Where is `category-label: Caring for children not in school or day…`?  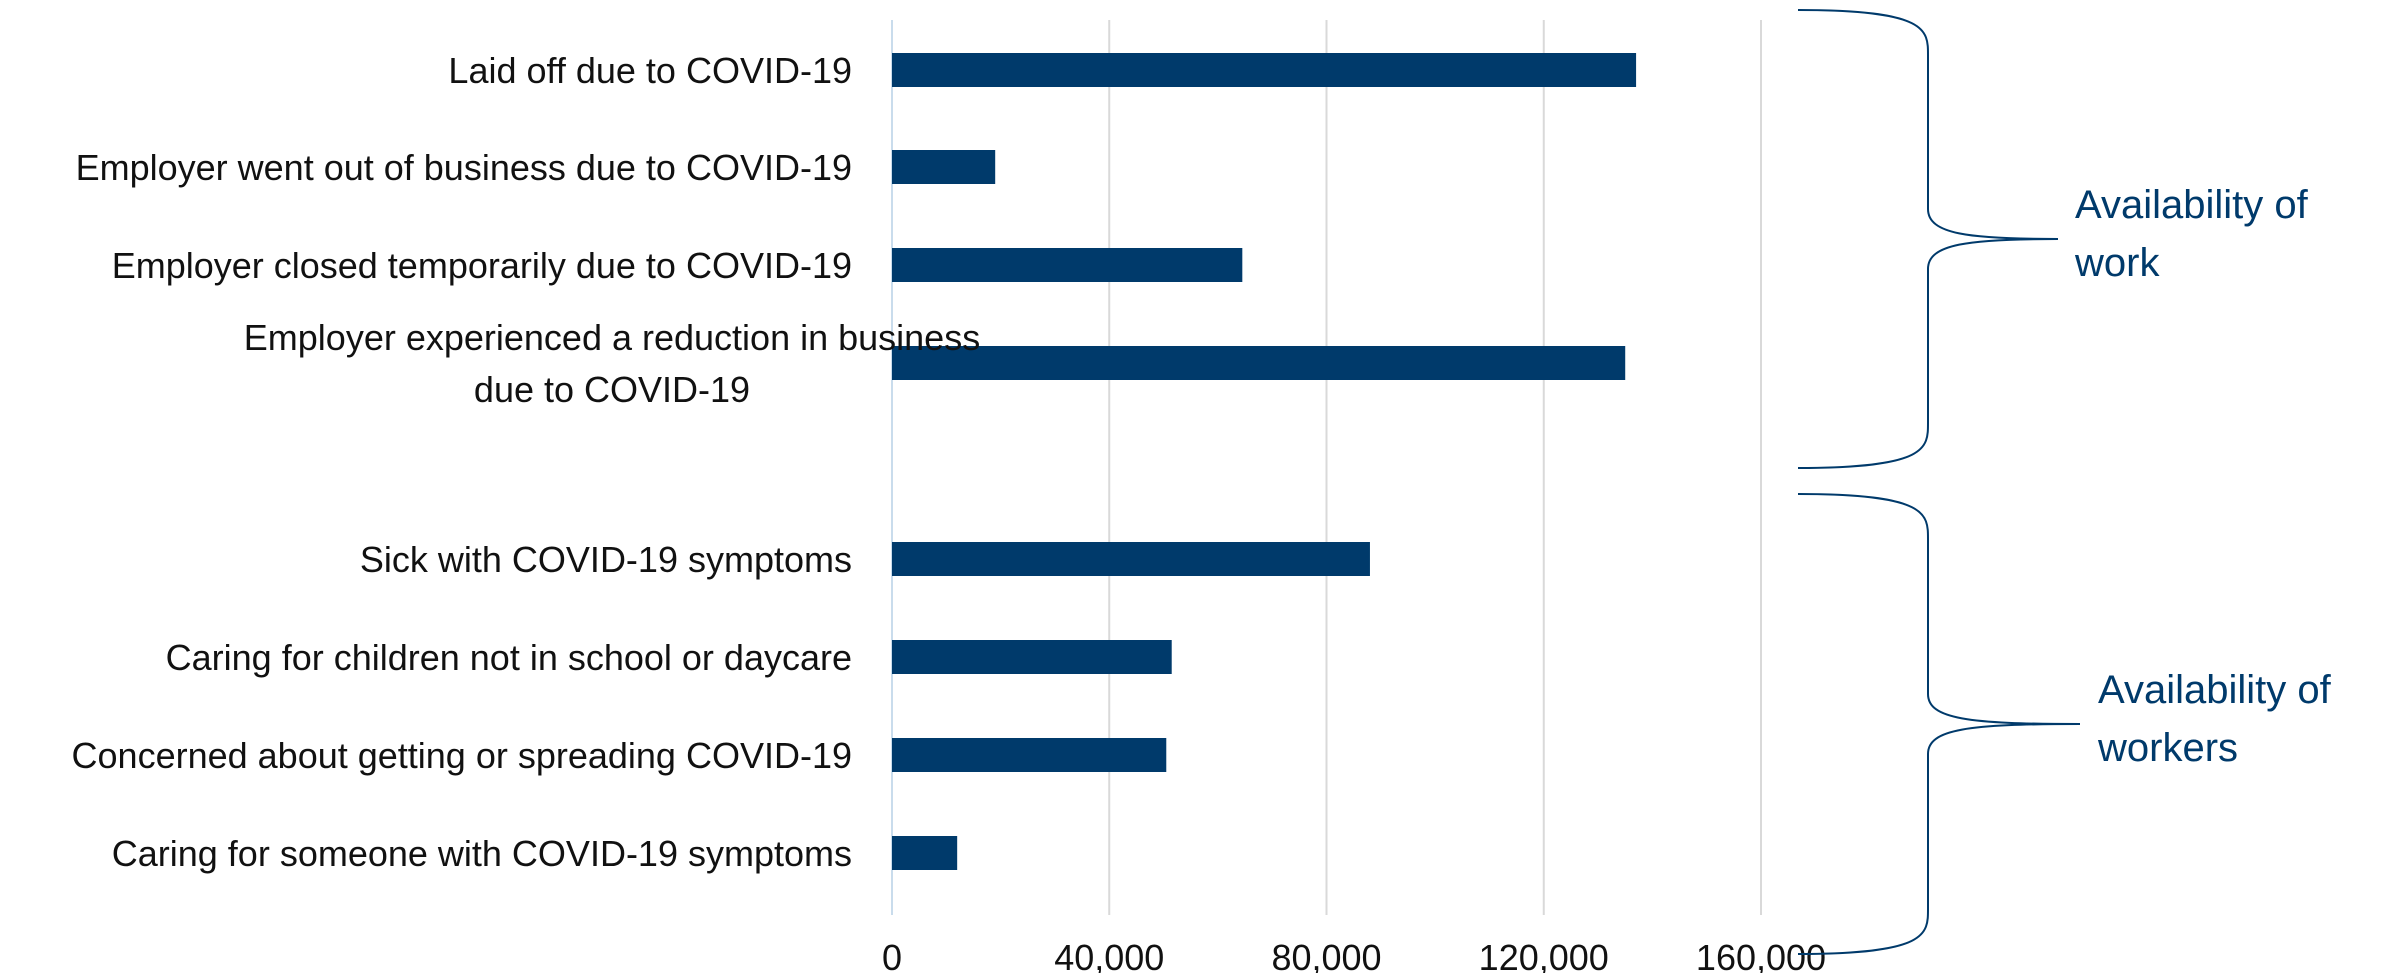
category-label: Caring for children not in school or day… is located at coordinates (509, 657).